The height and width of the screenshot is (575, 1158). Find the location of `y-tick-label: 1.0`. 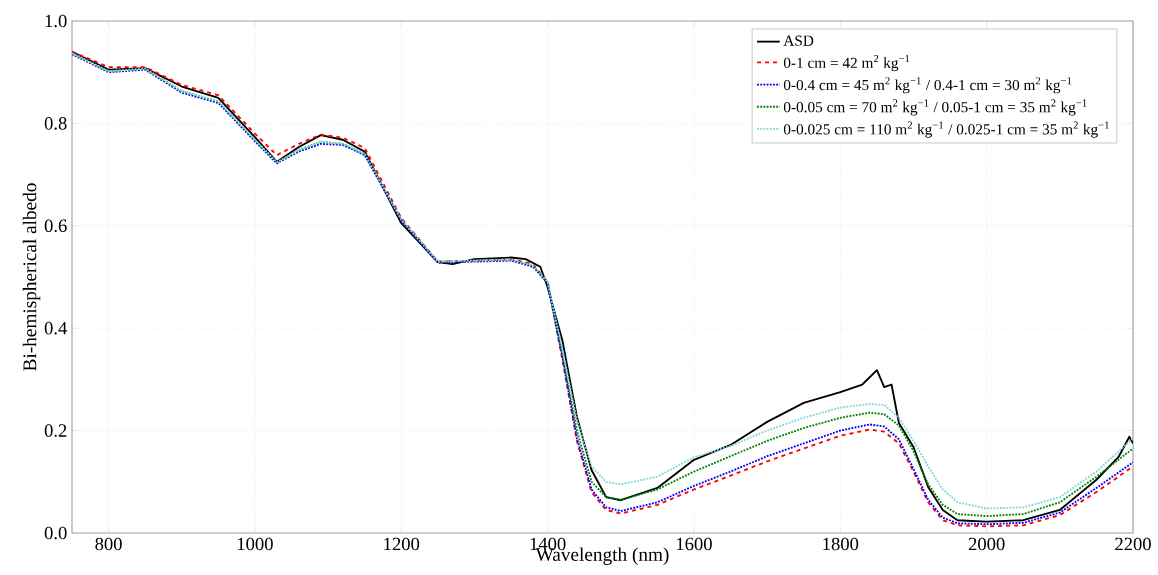

y-tick-label: 1.0 is located at coordinates (56, 21).